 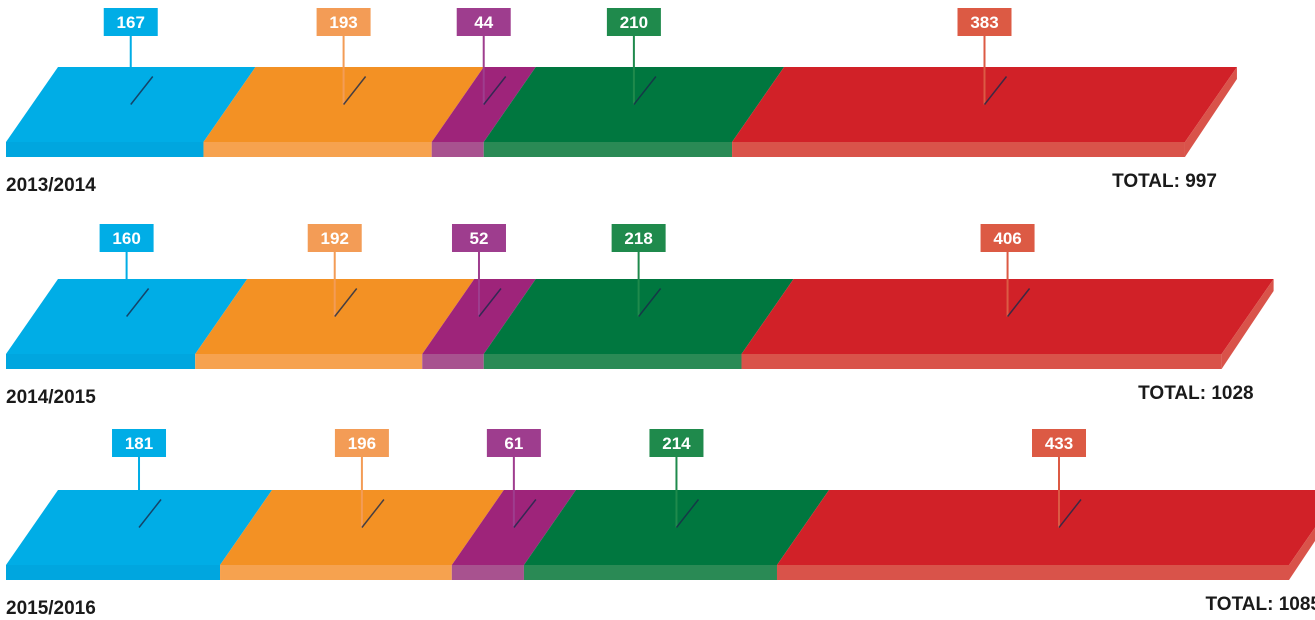 I want to click on value-label-blue-1: 160, so click(x=126, y=238).